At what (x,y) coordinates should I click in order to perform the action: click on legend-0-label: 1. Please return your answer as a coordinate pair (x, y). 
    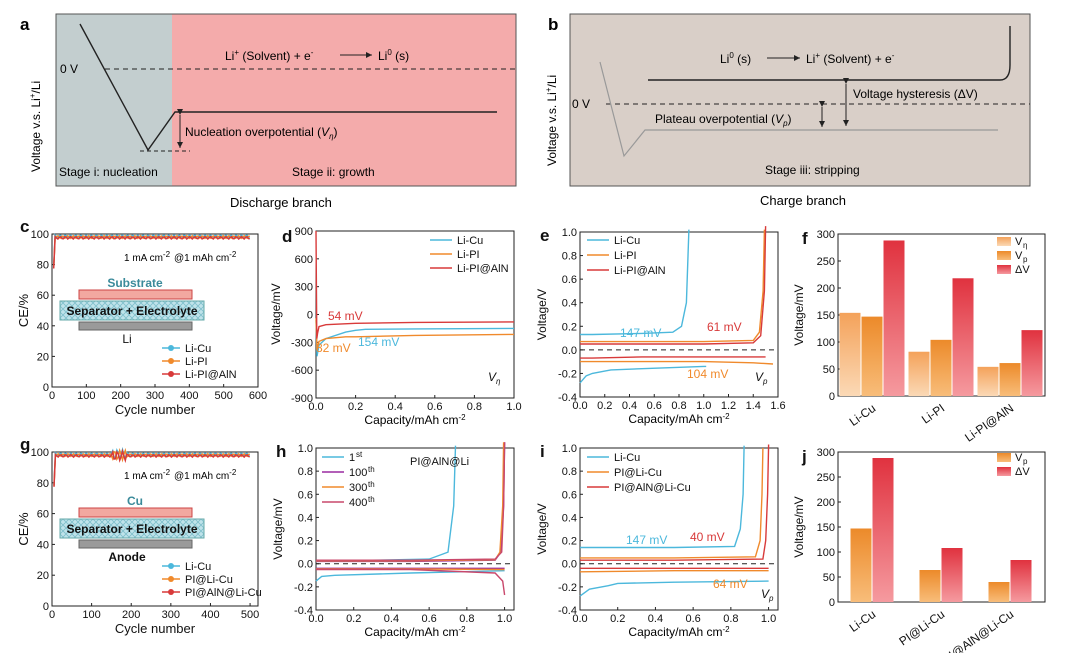
    Looking at the image, I should click on (352, 458).